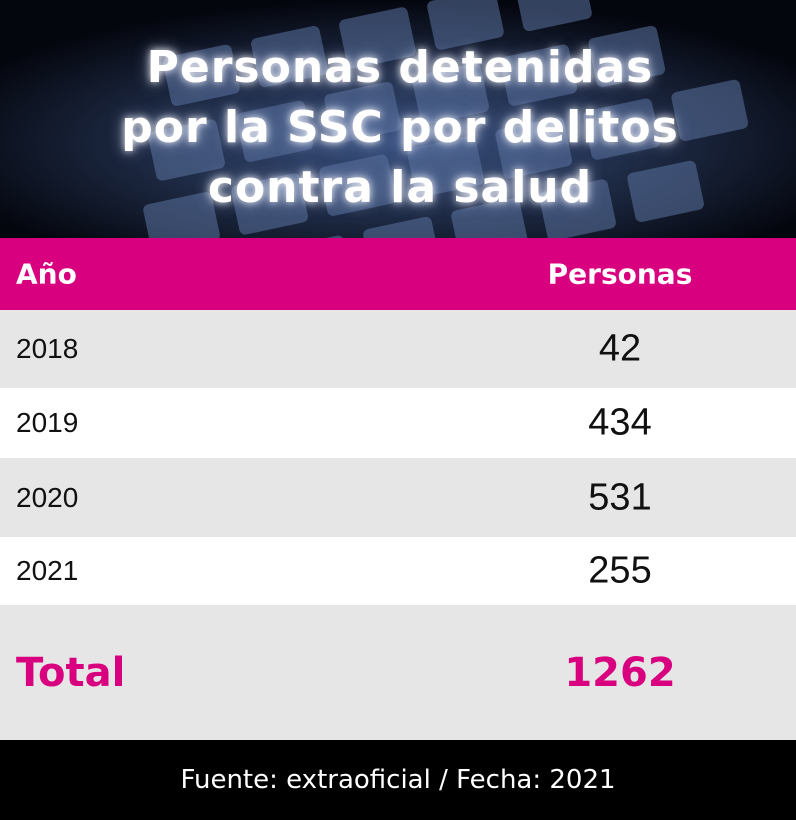 The height and width of the screenshot is (820, 796). Describe the element at coordinates (620, 274) in the screenshot. I see `column-header: Personas` at that location.